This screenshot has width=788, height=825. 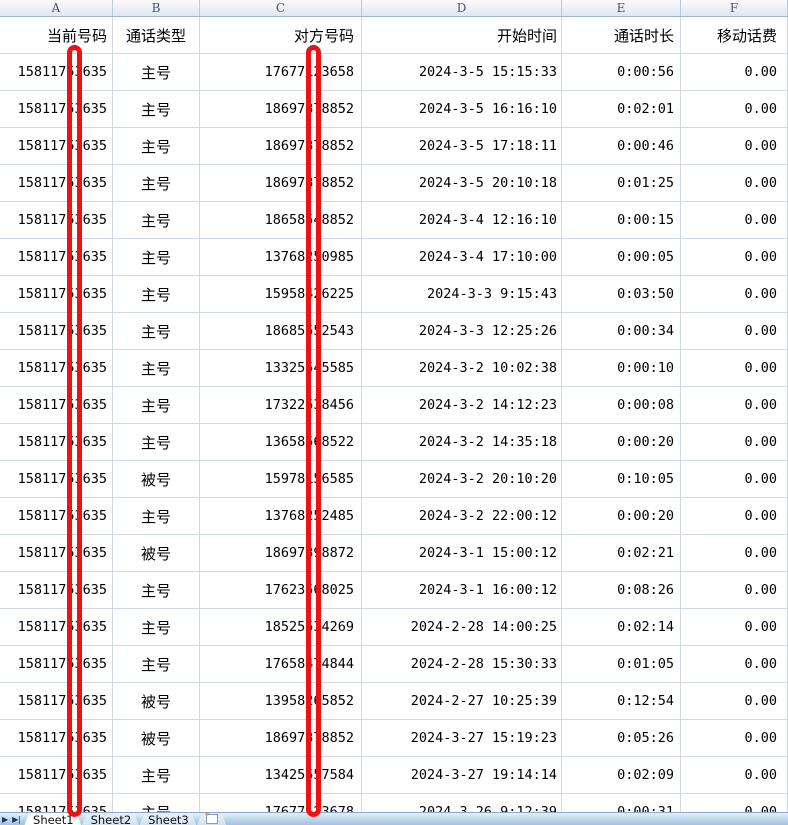 I want to click on cell-a17: 15811753635, so click(x=56, y=664).